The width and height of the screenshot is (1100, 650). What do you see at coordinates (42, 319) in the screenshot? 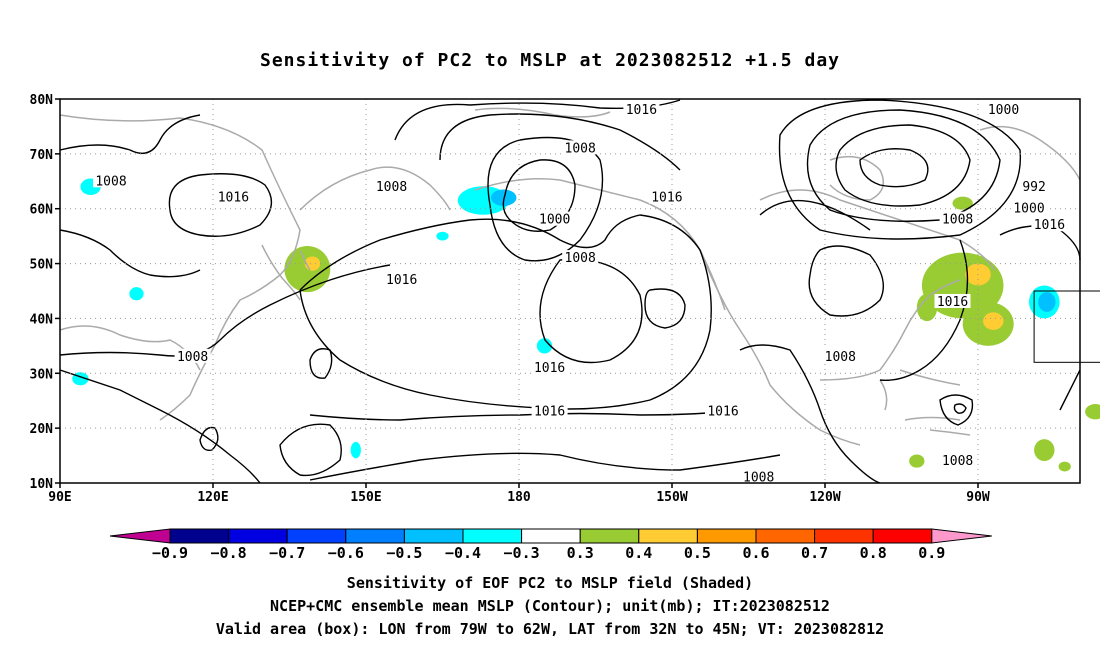
I see `lat-tick-label: 40N` at bounding box center [42, 319].